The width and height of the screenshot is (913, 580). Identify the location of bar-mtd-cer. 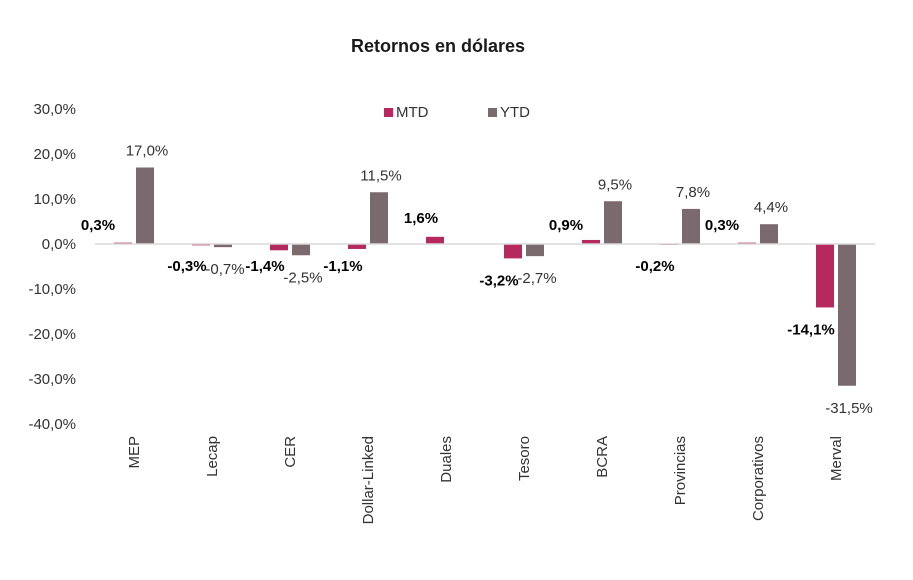
(279, 247).